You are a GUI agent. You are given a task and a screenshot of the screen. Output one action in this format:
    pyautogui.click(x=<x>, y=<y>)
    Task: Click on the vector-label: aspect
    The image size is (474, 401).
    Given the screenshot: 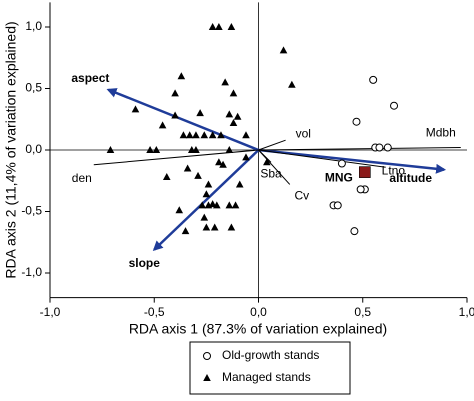 What is the action you would take?
    pyautogui.click(x=90, y=78)
    